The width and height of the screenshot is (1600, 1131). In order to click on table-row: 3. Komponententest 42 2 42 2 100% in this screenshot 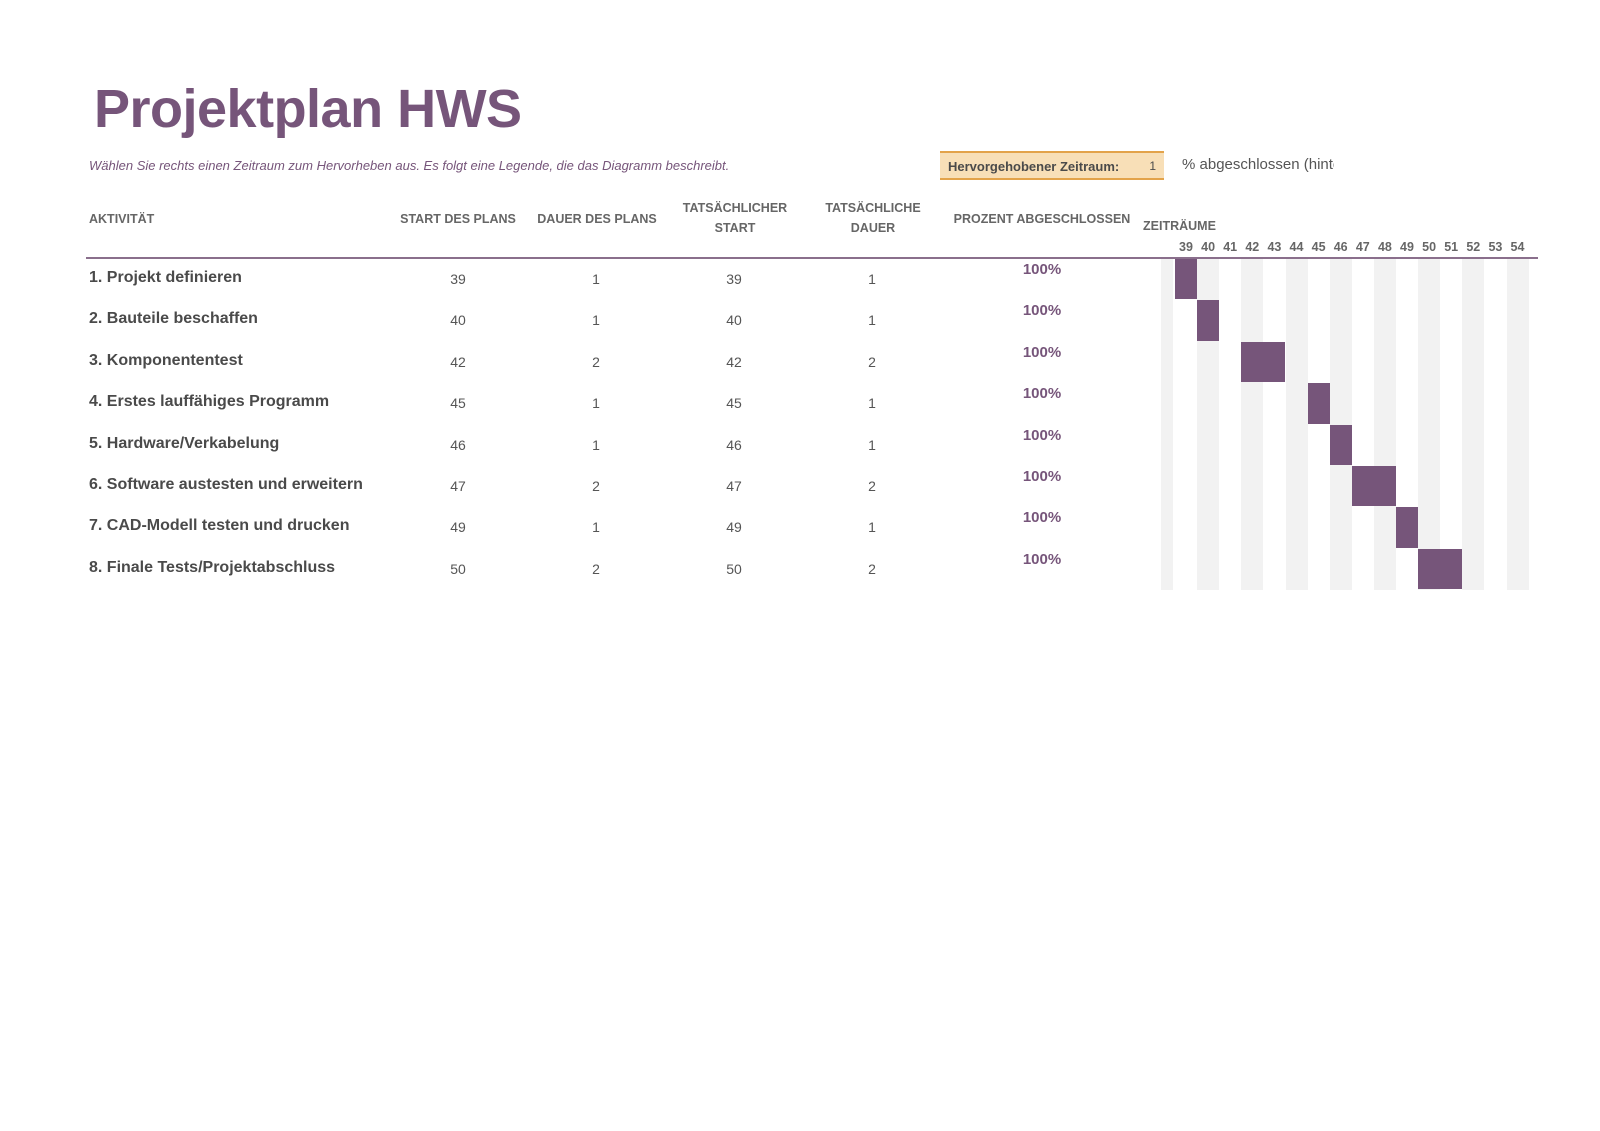, I will do `click(800, 362)`.